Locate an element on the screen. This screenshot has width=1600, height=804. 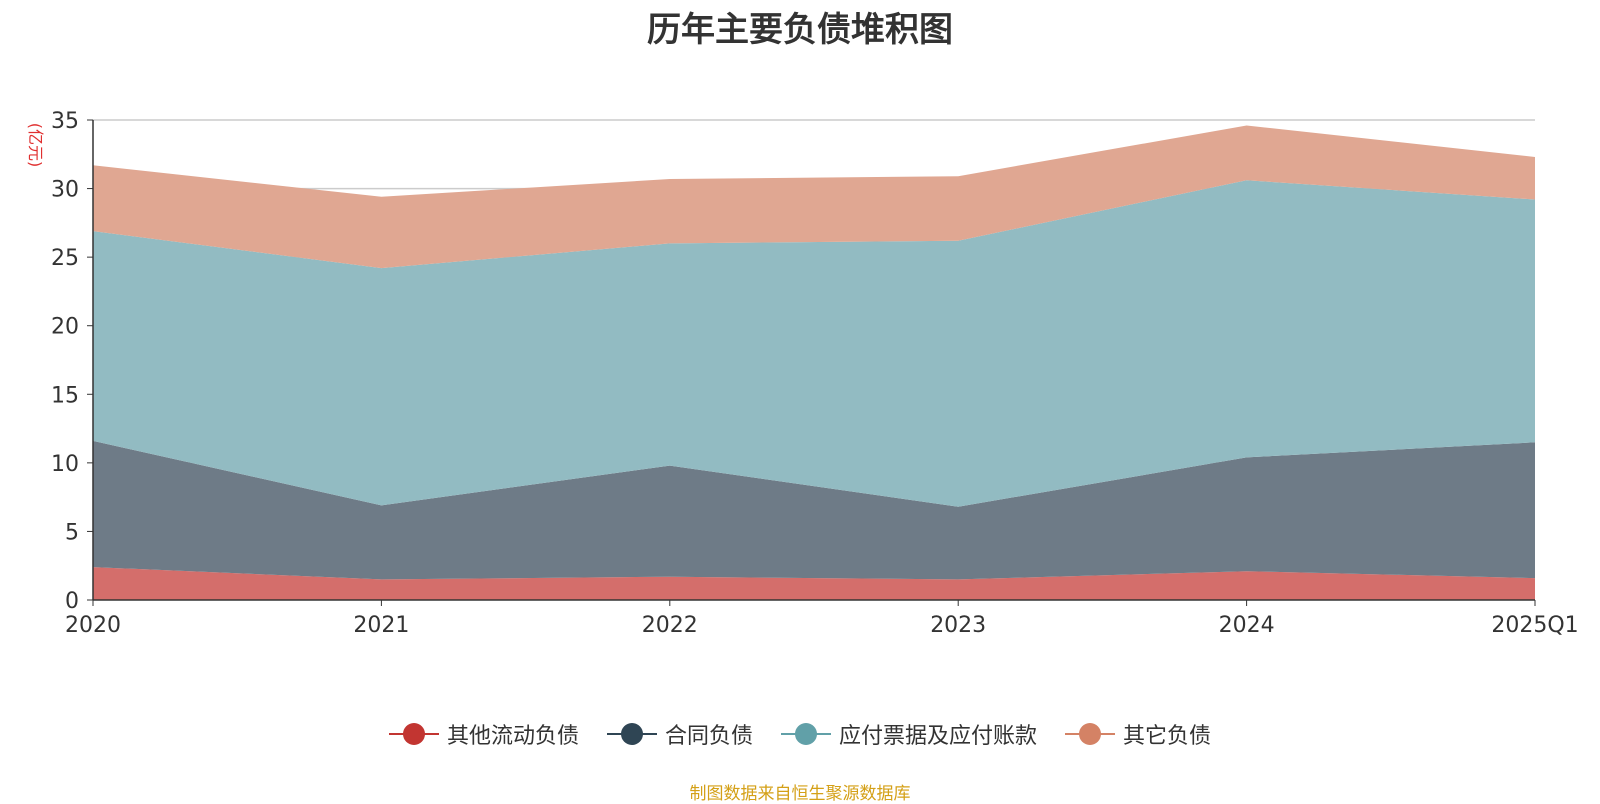
legend-item-4: 其它负债 is located at coordinates (1138, 734).